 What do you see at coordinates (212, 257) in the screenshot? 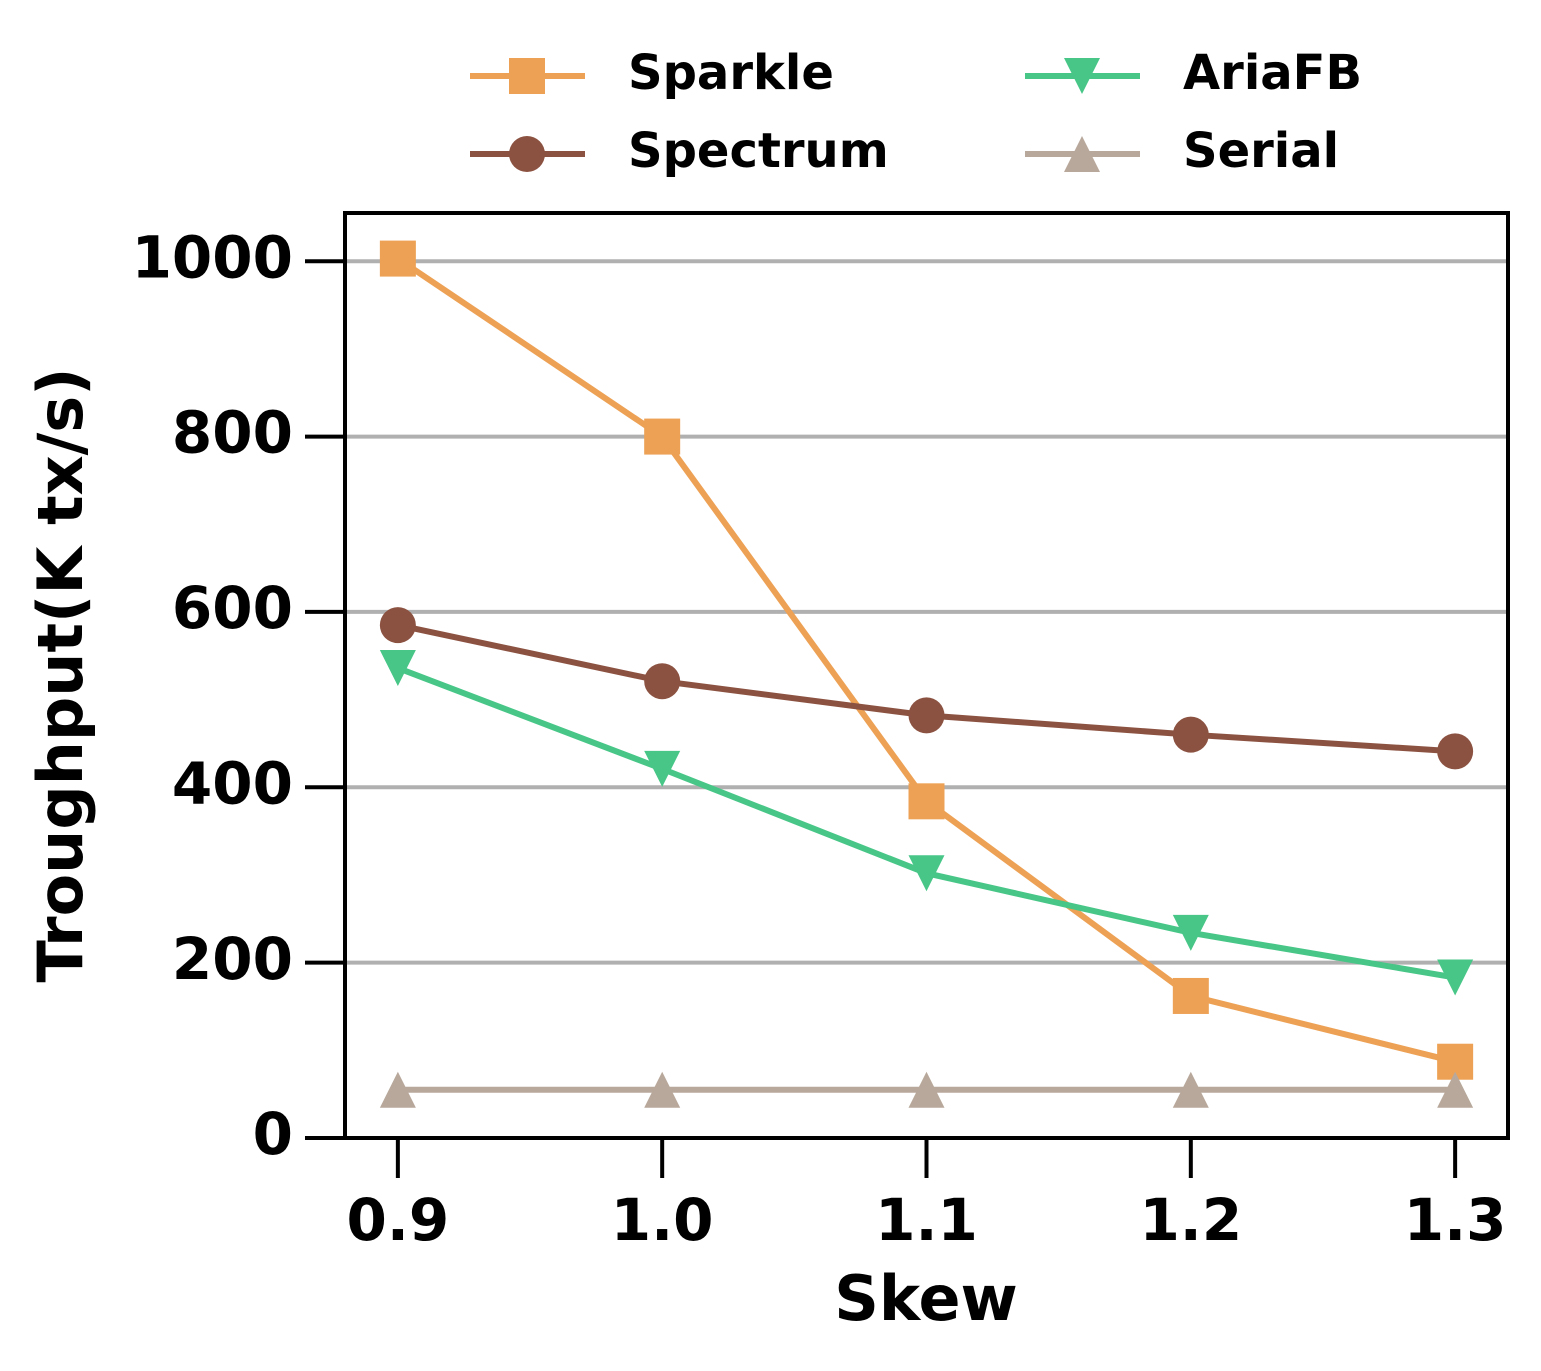
I see `y-tick-label: 1000` at bounding box center [212, 257].